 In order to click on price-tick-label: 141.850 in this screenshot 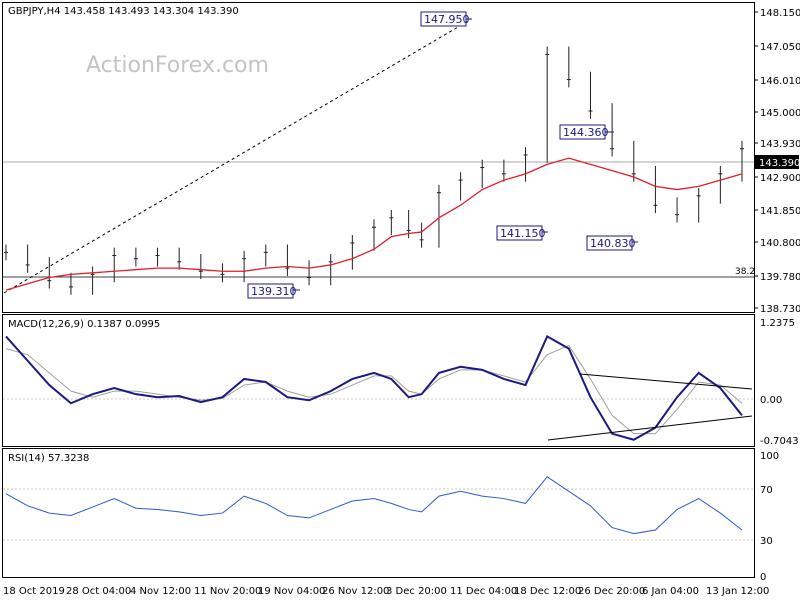, I will do `click(780, 211)`.